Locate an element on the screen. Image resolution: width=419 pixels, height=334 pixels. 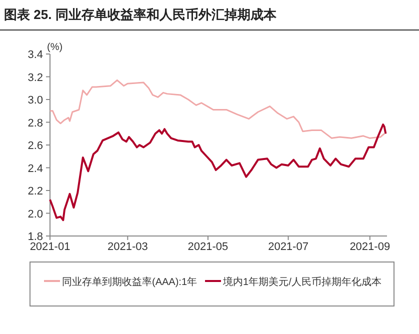
xtick: 2021-07 is located at coordinates (288, 247).